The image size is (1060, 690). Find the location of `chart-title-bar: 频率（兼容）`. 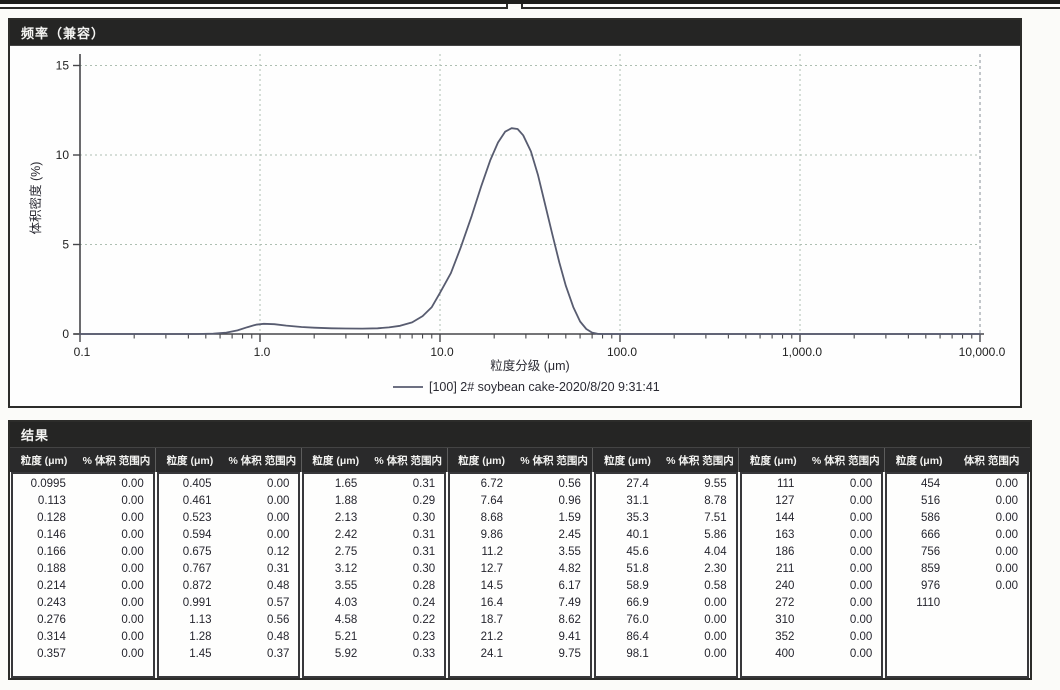

chart-title-bar: 频率（兼容） is located at coordinates (515, 33).